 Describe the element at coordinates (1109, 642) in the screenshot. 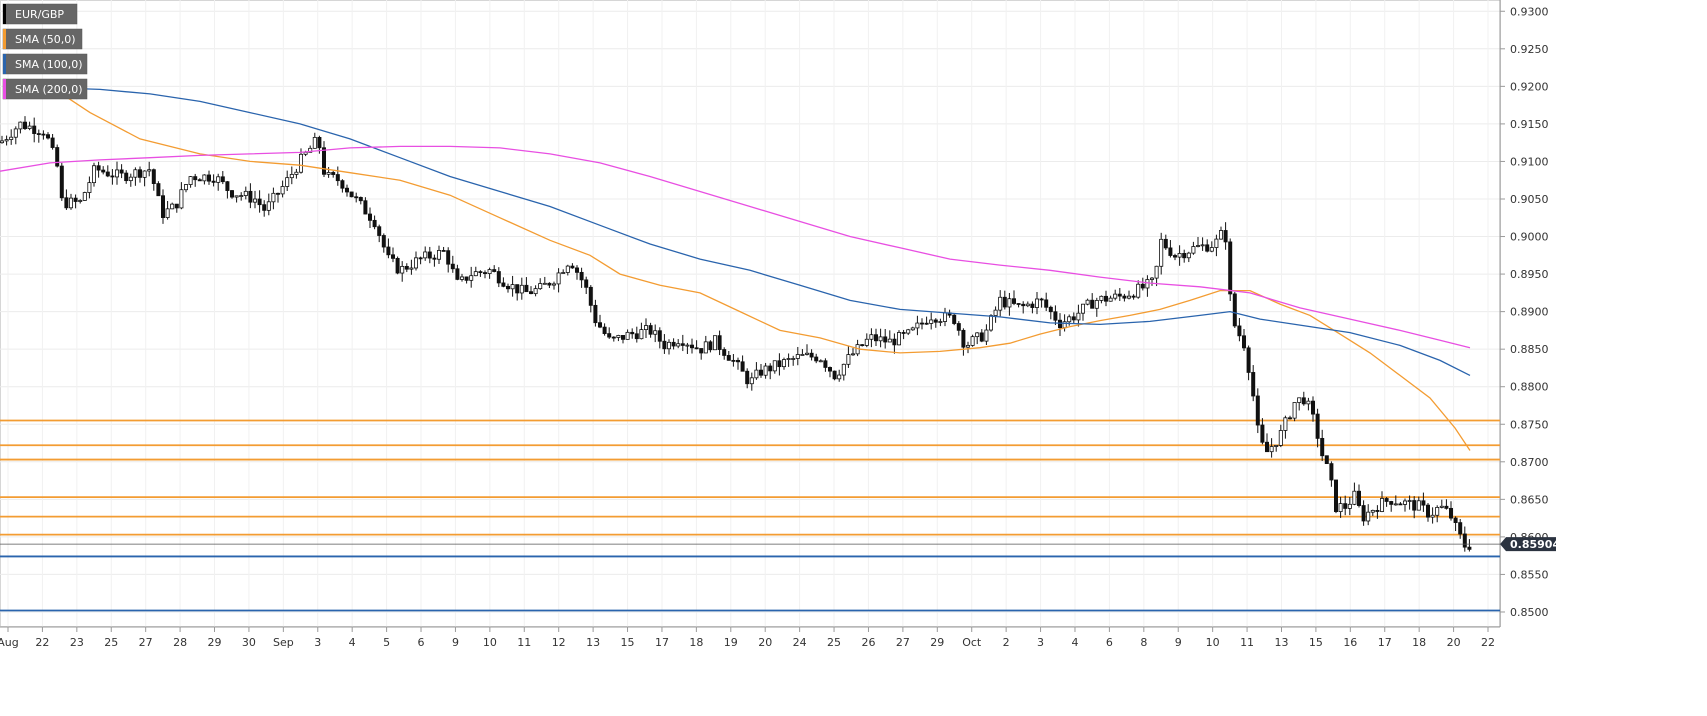

I see `x-tick-label: 6` at that location.